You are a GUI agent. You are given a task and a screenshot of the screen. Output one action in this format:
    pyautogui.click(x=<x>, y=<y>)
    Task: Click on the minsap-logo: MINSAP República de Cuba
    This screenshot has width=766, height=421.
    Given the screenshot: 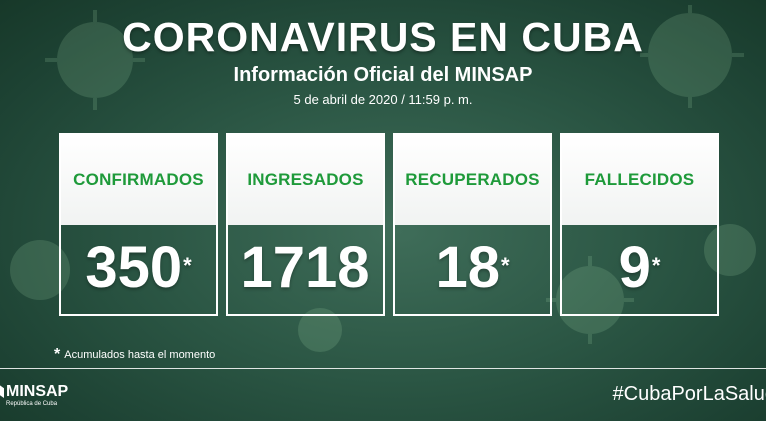 What is the action you would take?
    pyautogui.click(x=40, y=396)
    